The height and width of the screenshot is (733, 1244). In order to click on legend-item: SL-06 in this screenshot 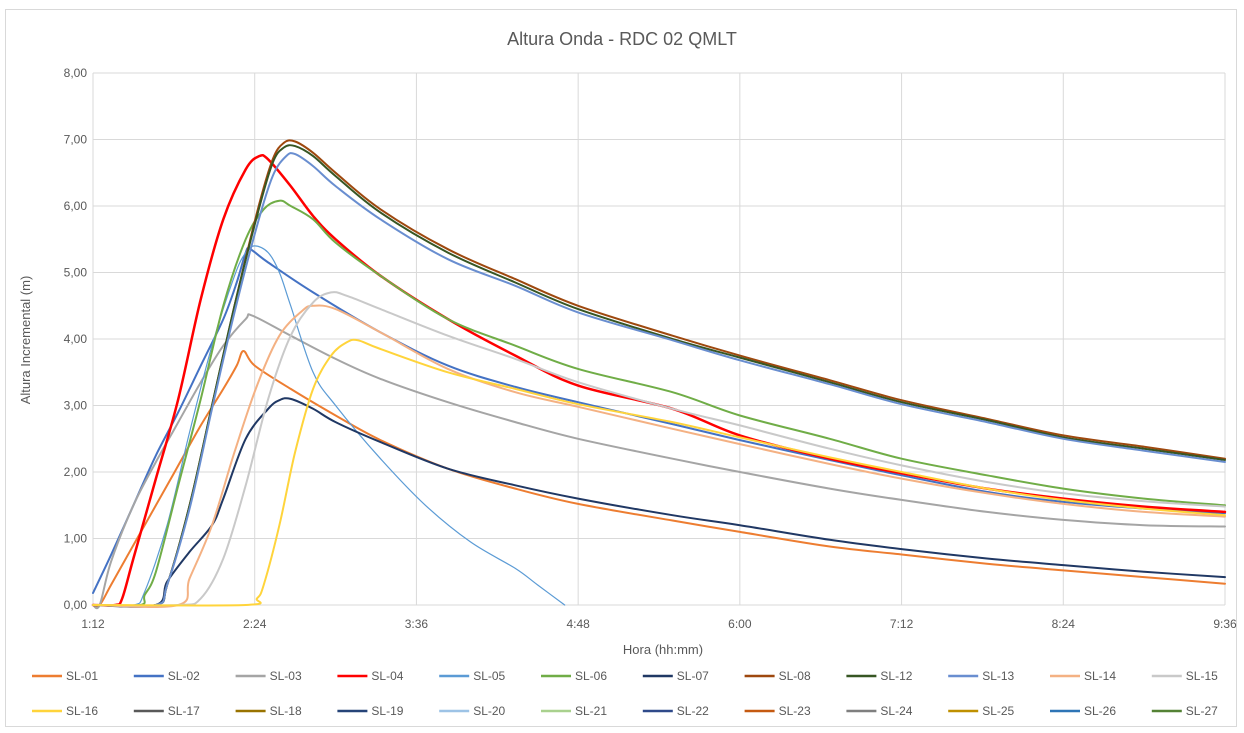, I will do `click(574, 676)`.